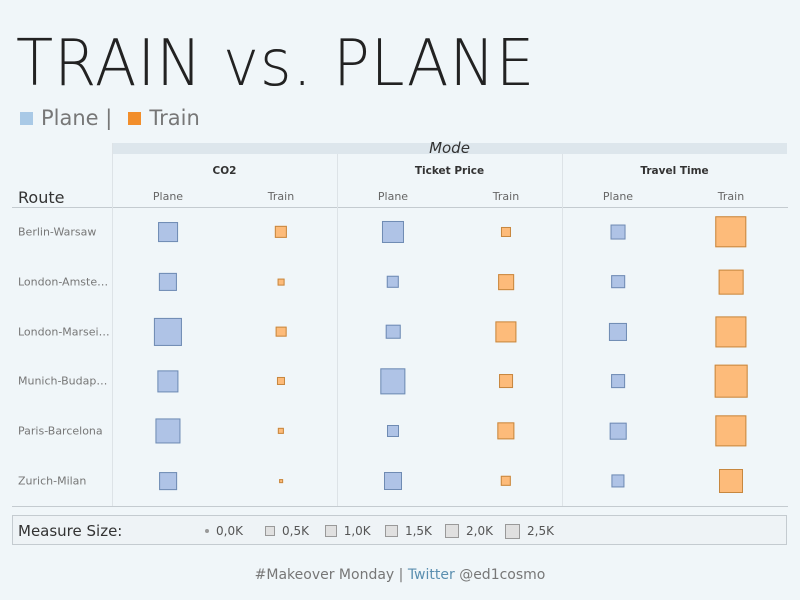  What do you see at coordinates (418, 531) in the screenshot?
I see `size-legend-value: 1,5K` at bounding box center [418, 531].